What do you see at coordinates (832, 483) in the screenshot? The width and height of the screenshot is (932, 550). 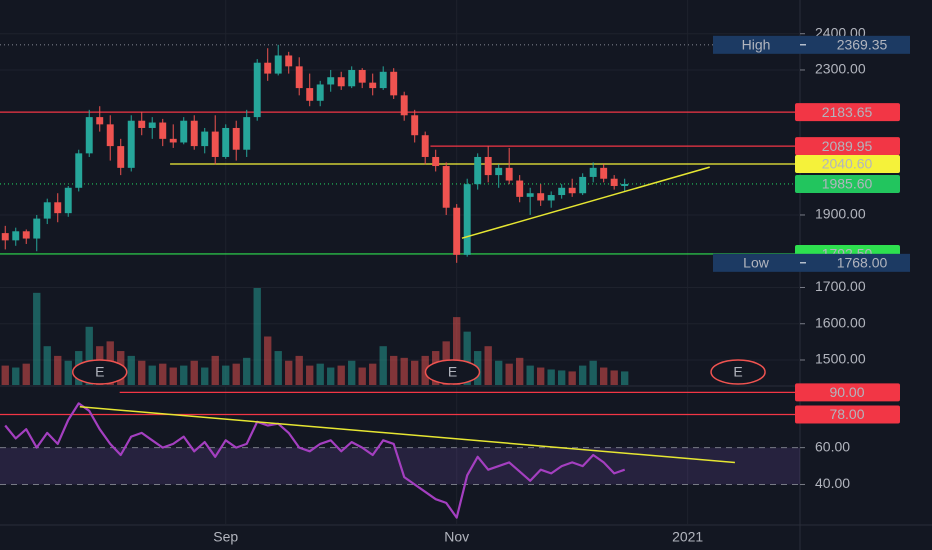 I see `y-tick-label: 40.00` at bounding box center [832, 483].